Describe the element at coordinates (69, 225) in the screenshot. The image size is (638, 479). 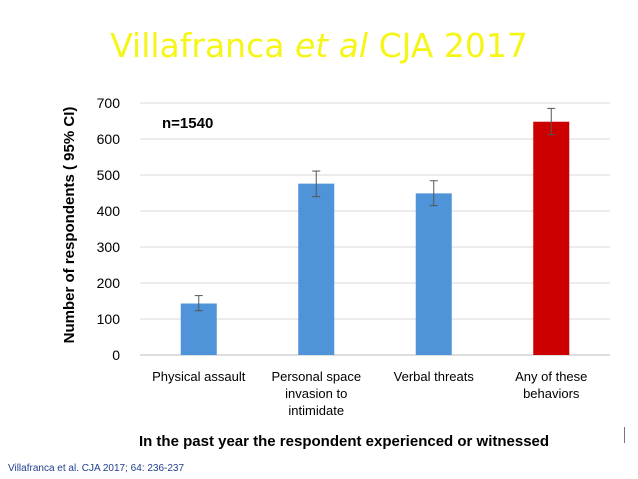
I see `y-axis-label: Number of respondents ( 95% CI)` at that location.